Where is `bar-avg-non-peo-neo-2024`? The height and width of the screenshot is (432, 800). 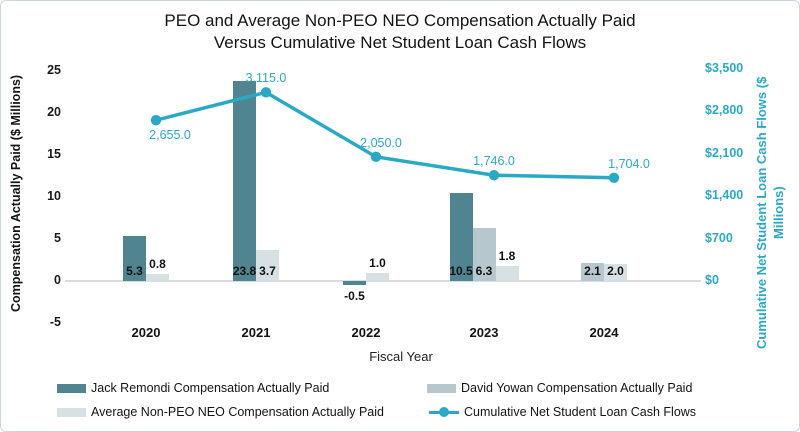 bar-avg-non-peo-neo-2024 is located at coordinates (615, 272).